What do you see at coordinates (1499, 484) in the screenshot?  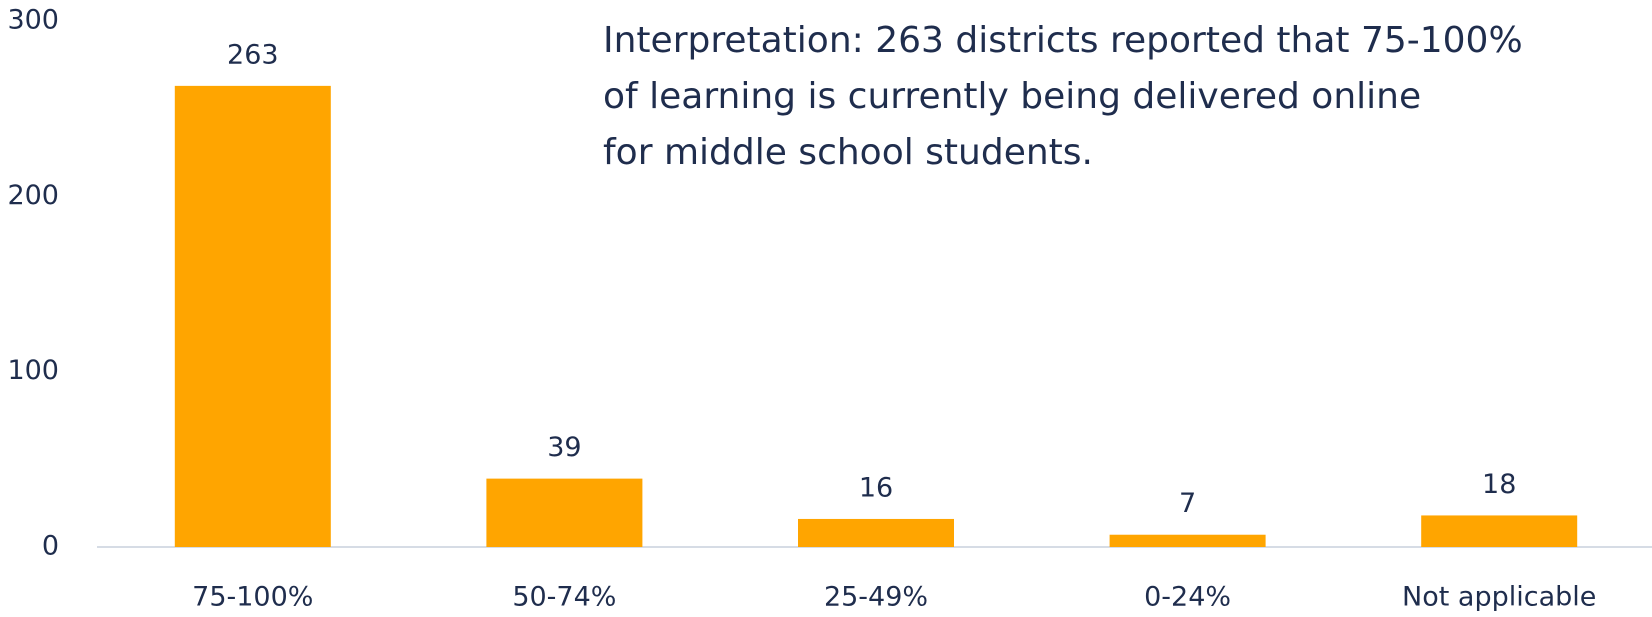 I see `data-label: 18` at bounding box center [1499, 484].